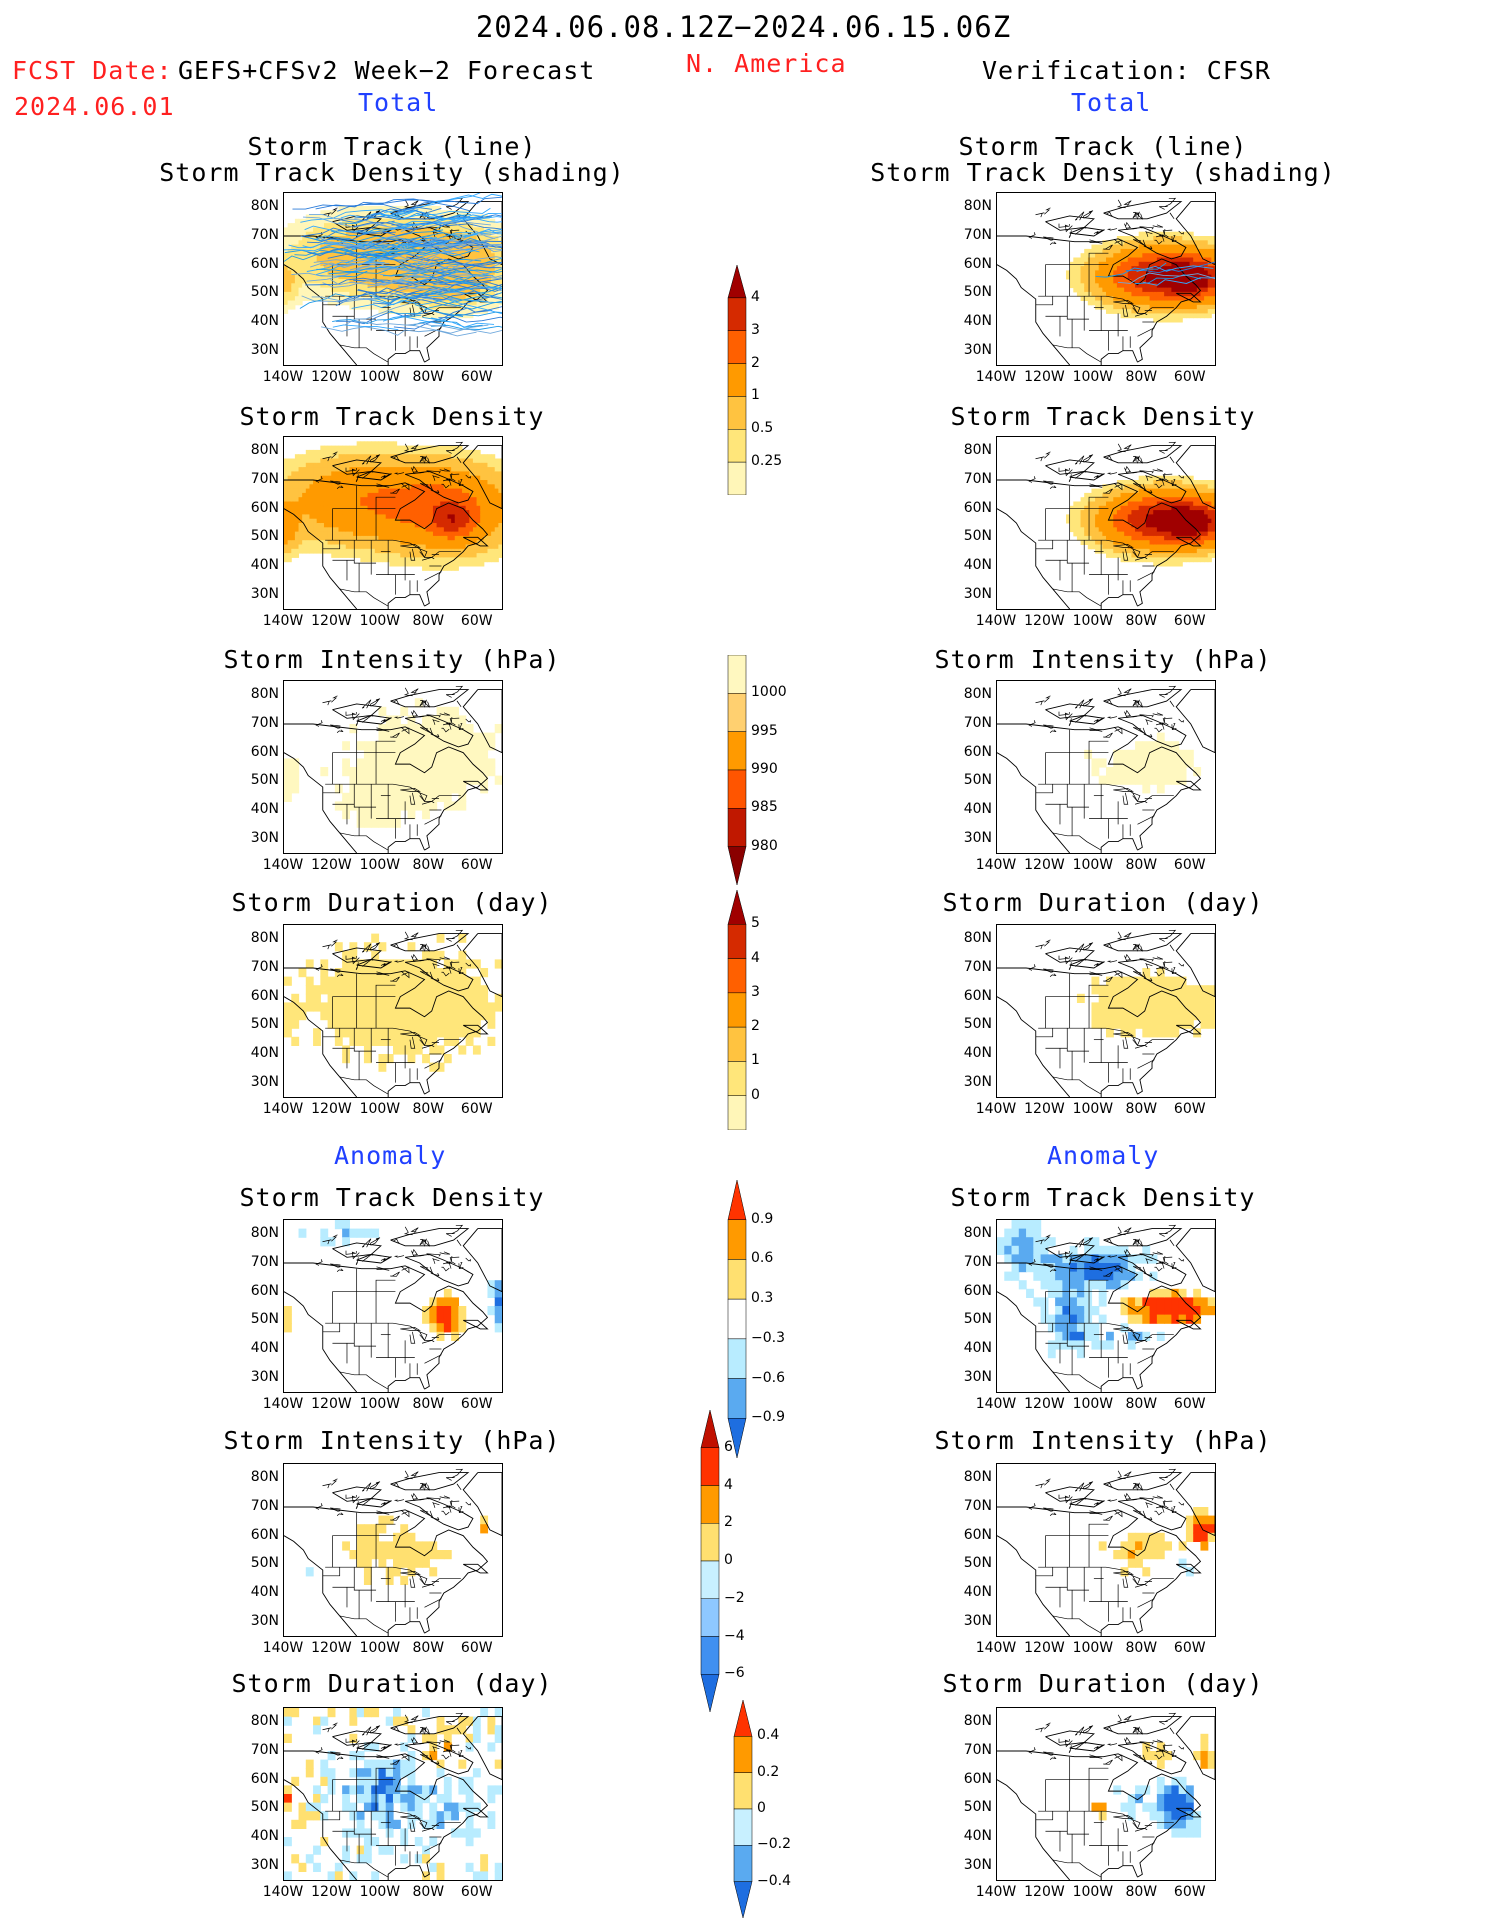 The height and width of the screenshot is (1925, 1487). Describe the element at coordinates (755, 1060) in the screenshot. I see `colorbar-label: 1` at that location.